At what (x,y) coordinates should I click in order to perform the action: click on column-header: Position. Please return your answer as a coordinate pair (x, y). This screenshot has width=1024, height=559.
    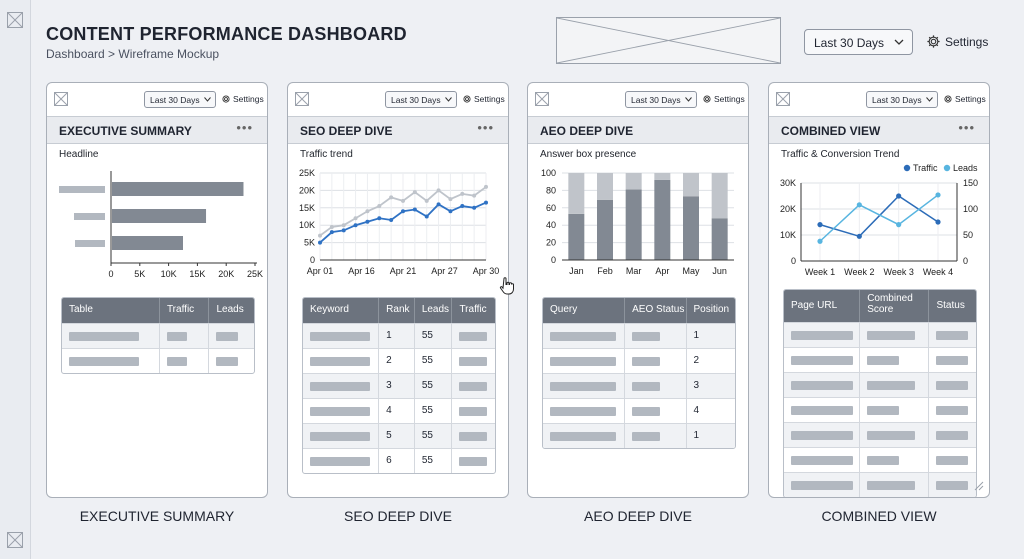
    Looking at the image, I should click on (710, 310).